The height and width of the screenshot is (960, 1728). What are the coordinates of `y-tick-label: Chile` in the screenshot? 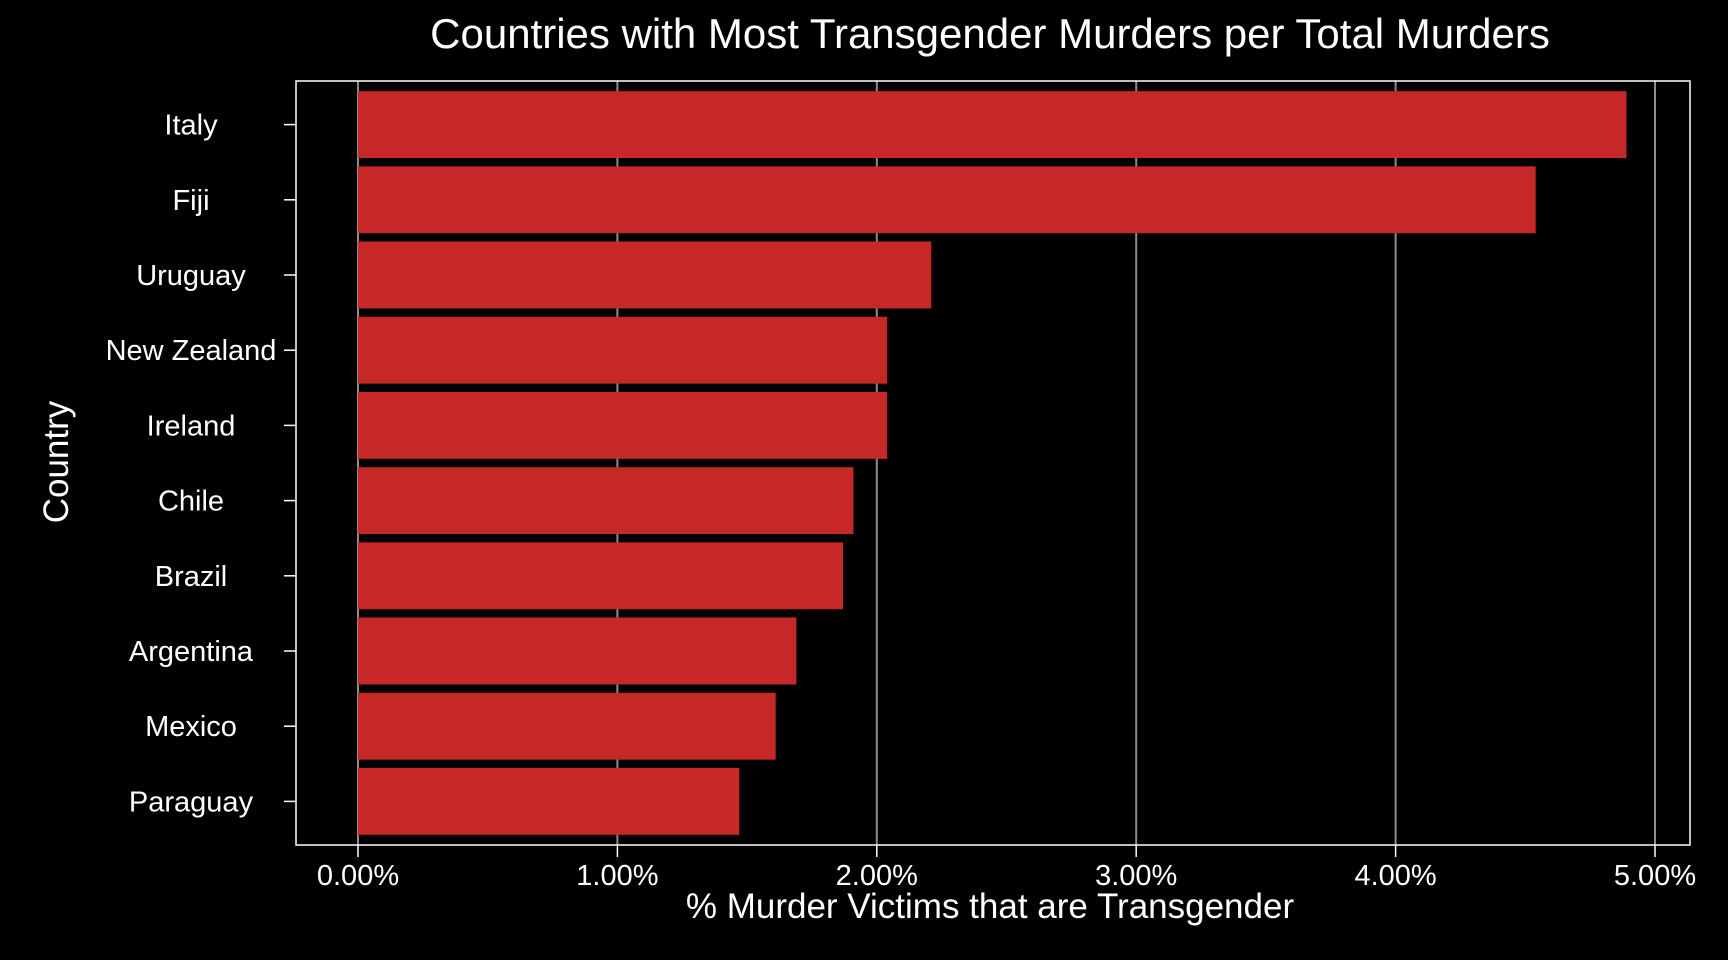 It's located at (191, 502).